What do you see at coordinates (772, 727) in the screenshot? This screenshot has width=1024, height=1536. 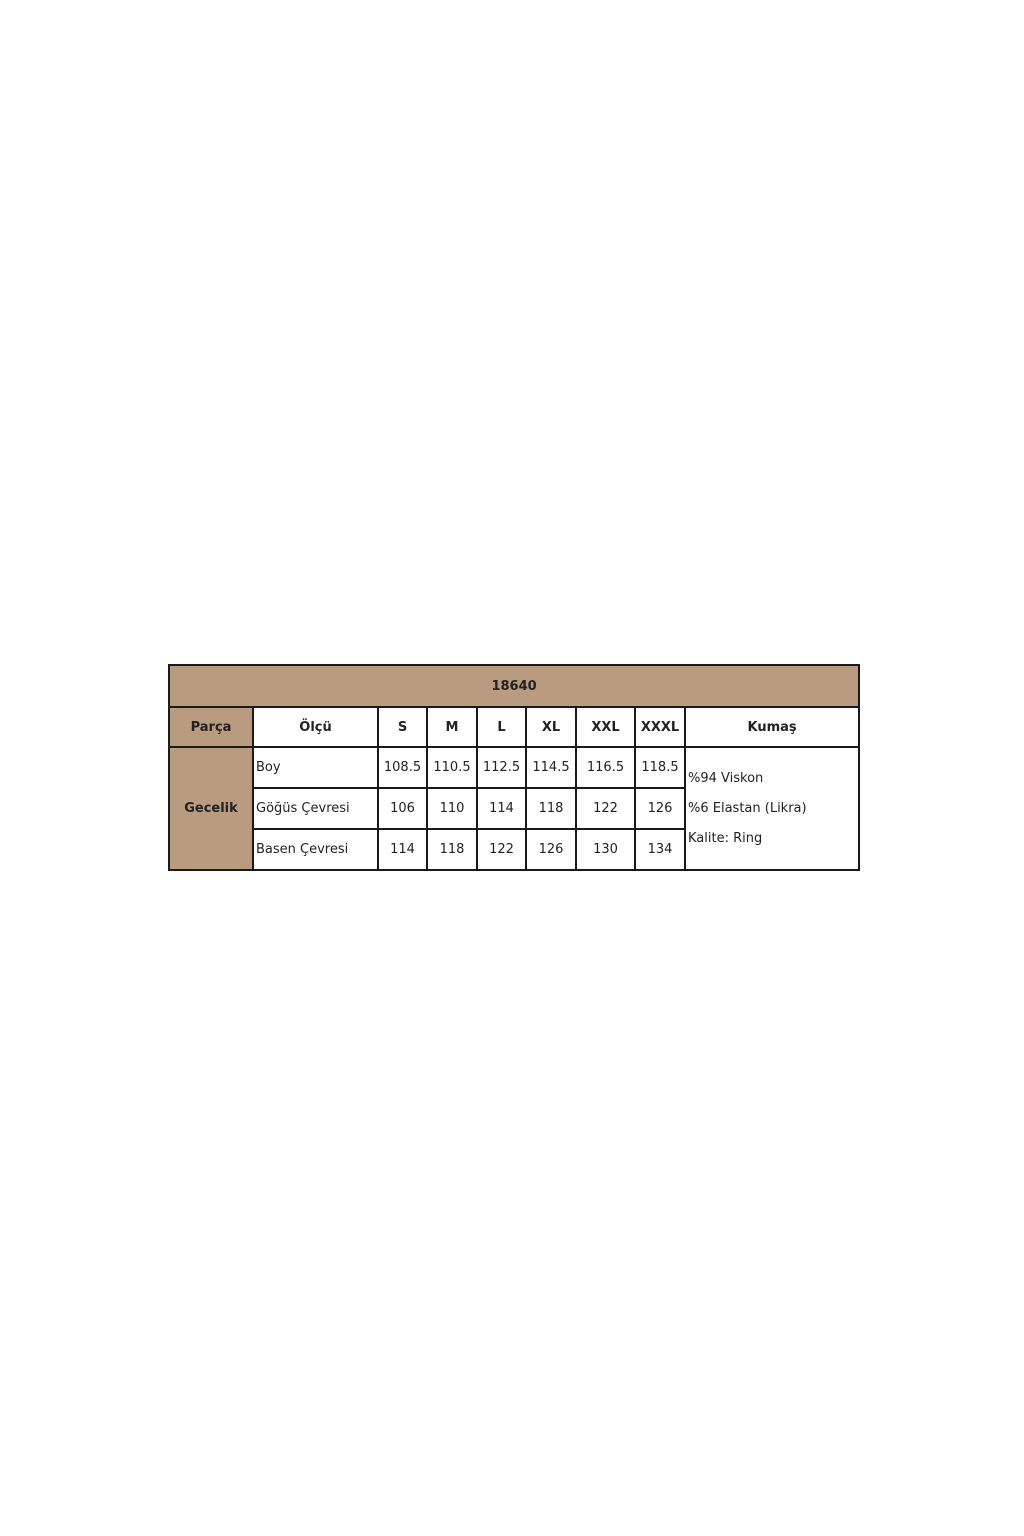 I see `header-fabric: Kumaş` at bounding box center [772, 727].